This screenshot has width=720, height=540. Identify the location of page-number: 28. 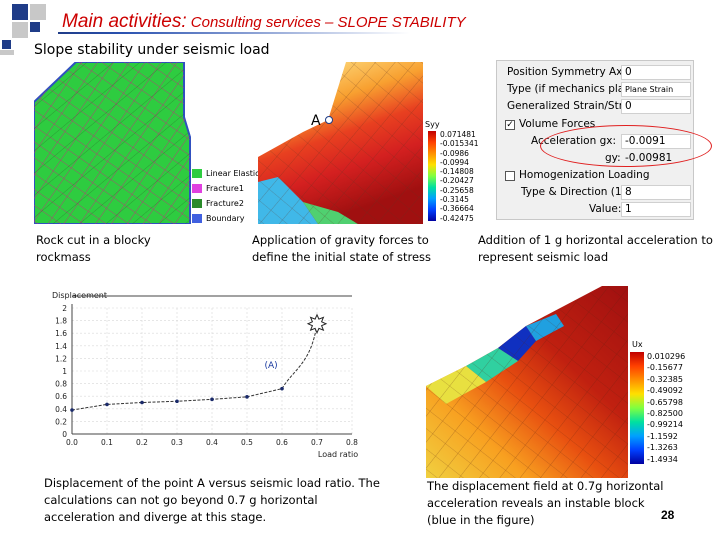
(668, 515).